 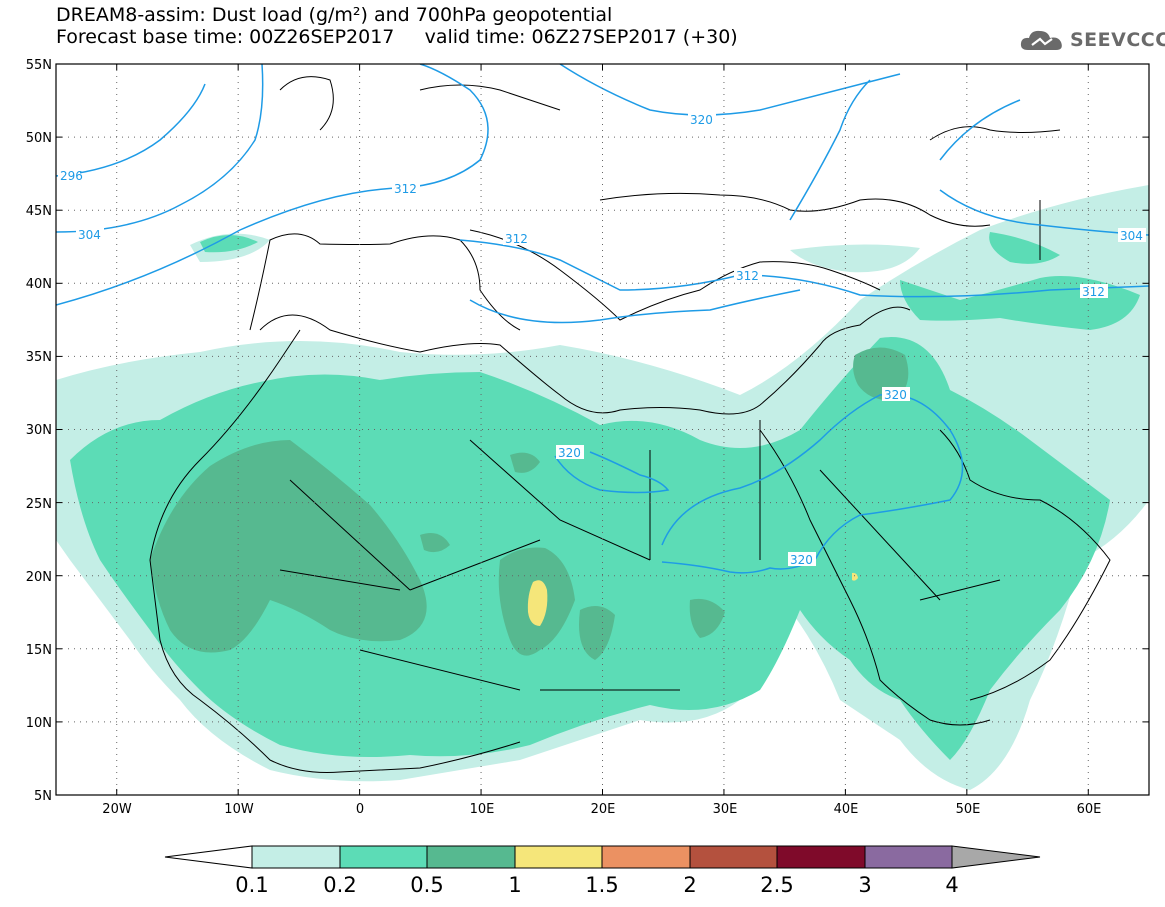 What do you see at coordinates (39, 138) in the screenshot?
I see `lat-label: 50N` at bounding box center [39, 138].